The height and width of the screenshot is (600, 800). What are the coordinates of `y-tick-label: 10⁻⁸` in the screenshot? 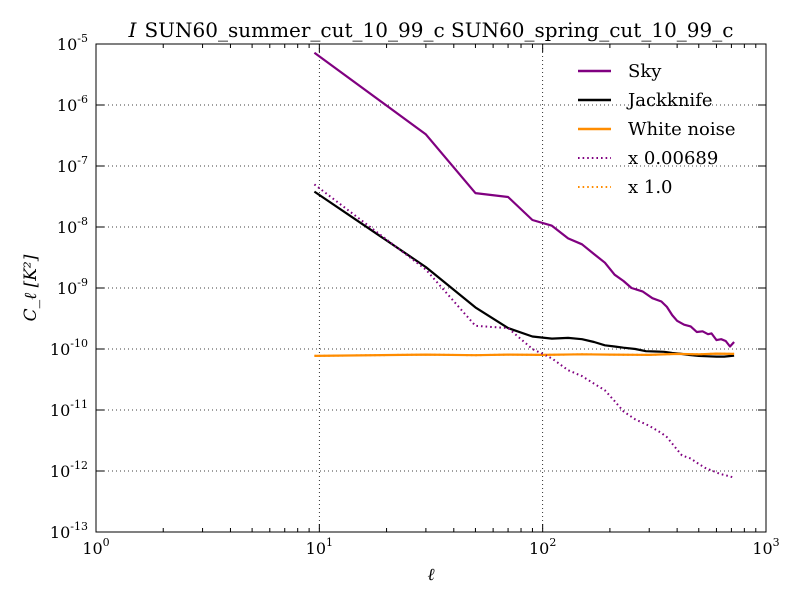 It's located at (72, 226).